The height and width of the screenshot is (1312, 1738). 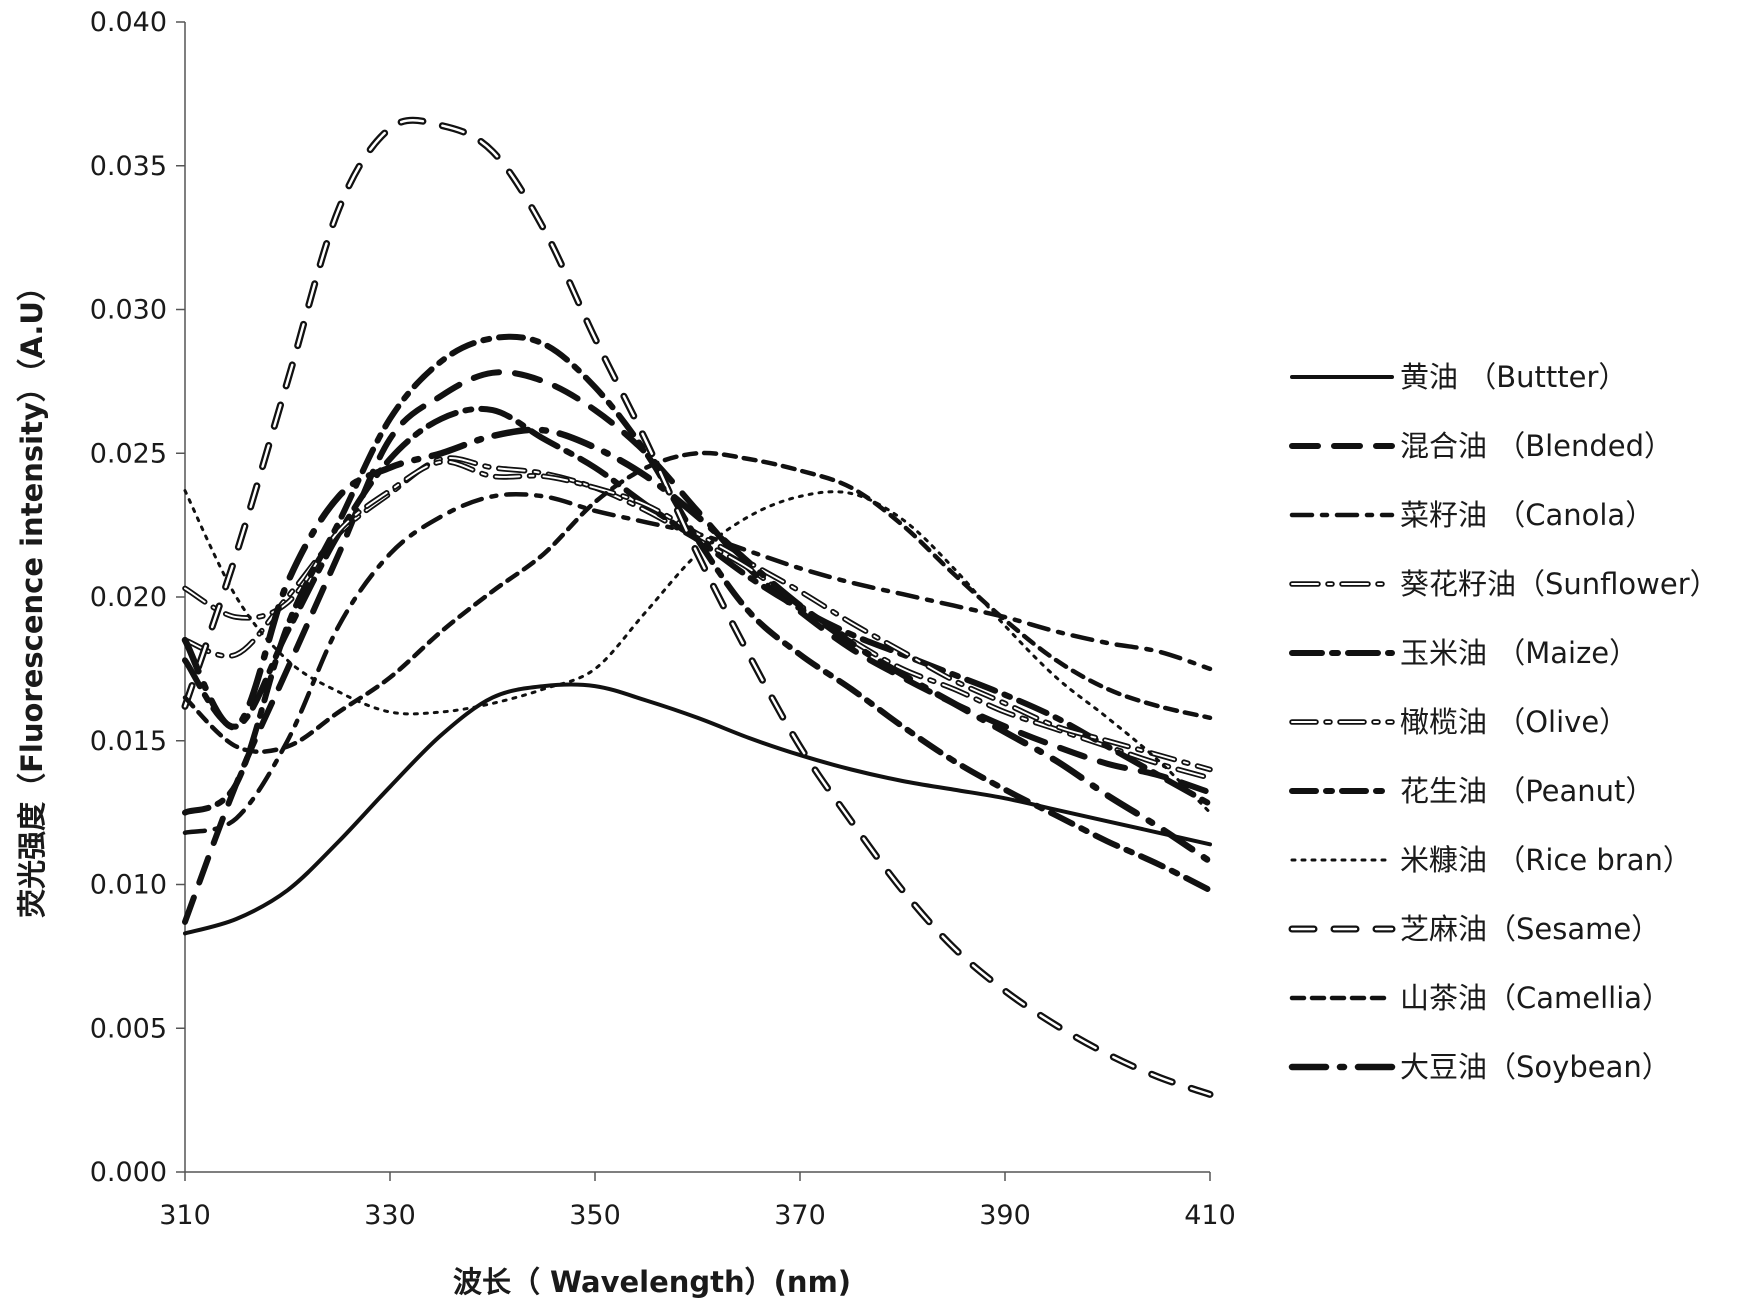 What do you see at coordinates (800, 1215) in the screenshot?
I see `x-tick-label: 370` at bounding box center [800, 1215].